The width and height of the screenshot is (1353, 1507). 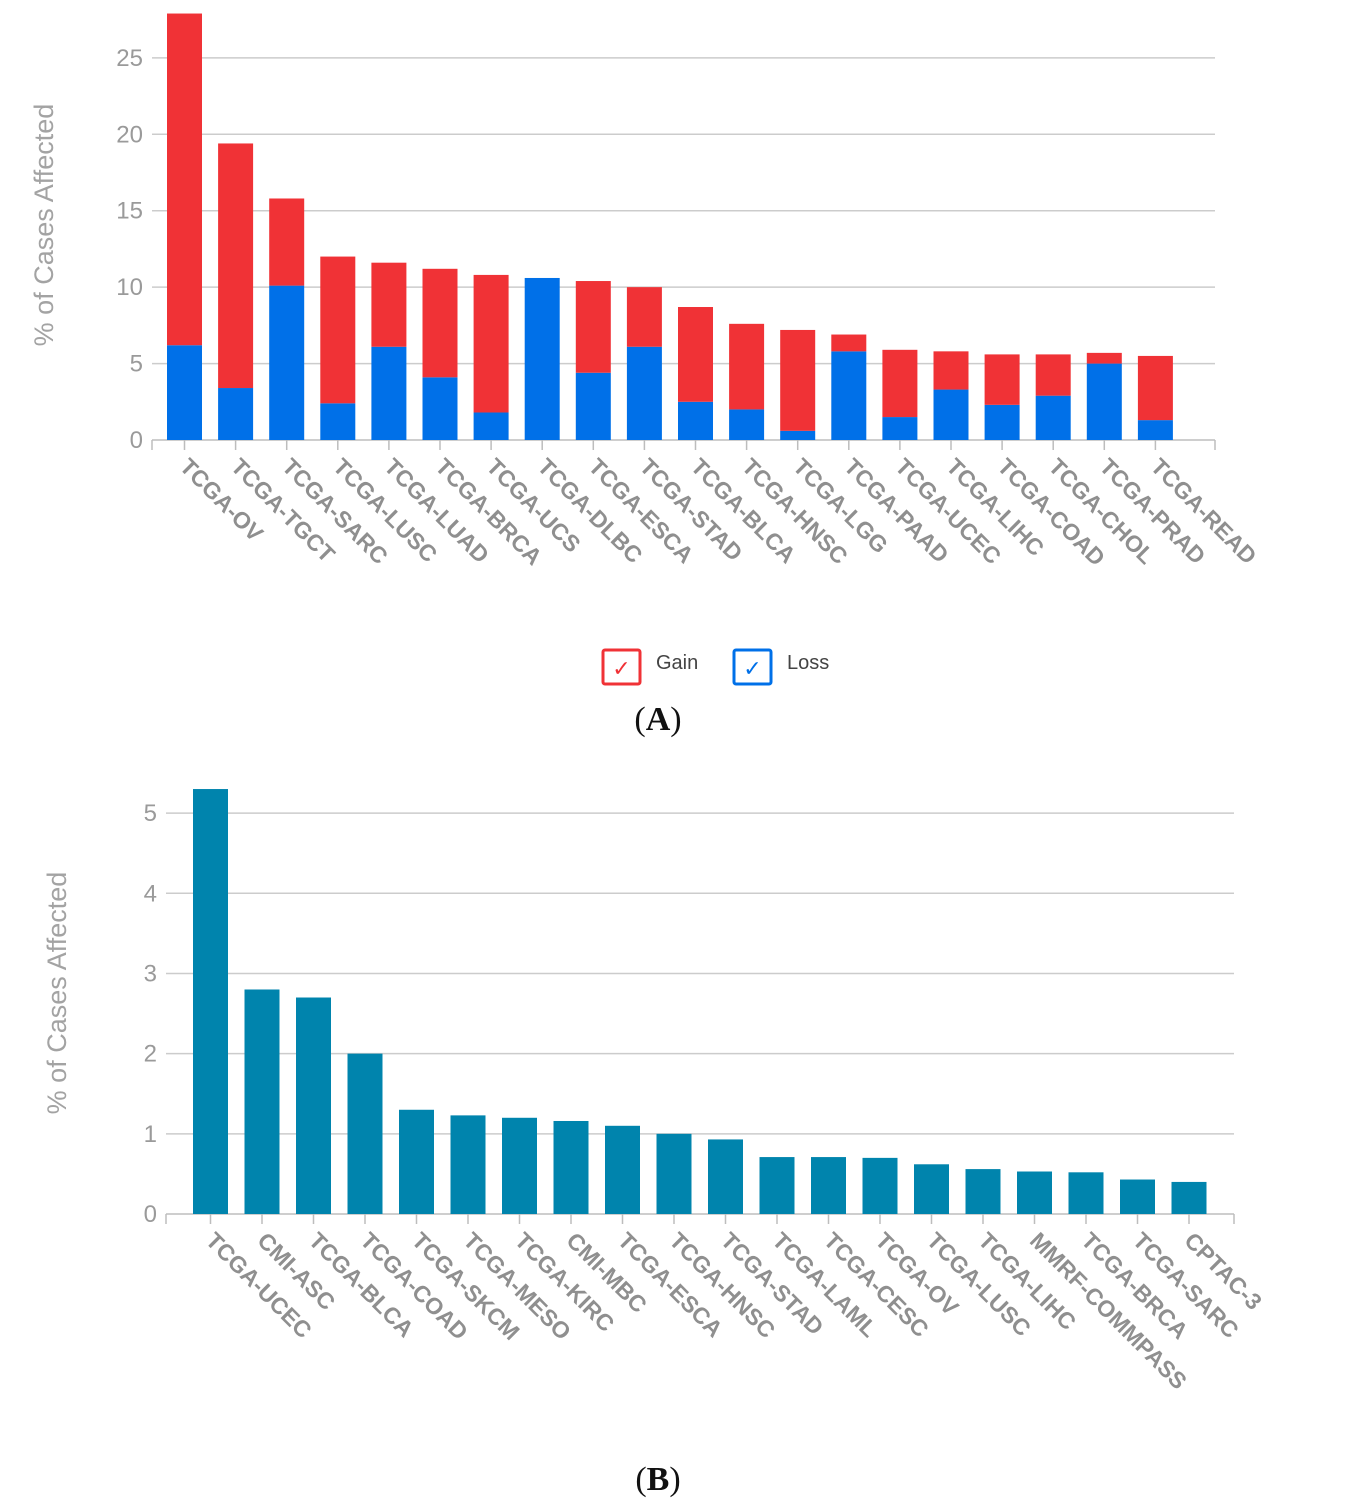 What do you see at coordinates (849, 395) in the screenshot?
I see `bar-loss-tcga-paad` at bounding box center [849, 395].